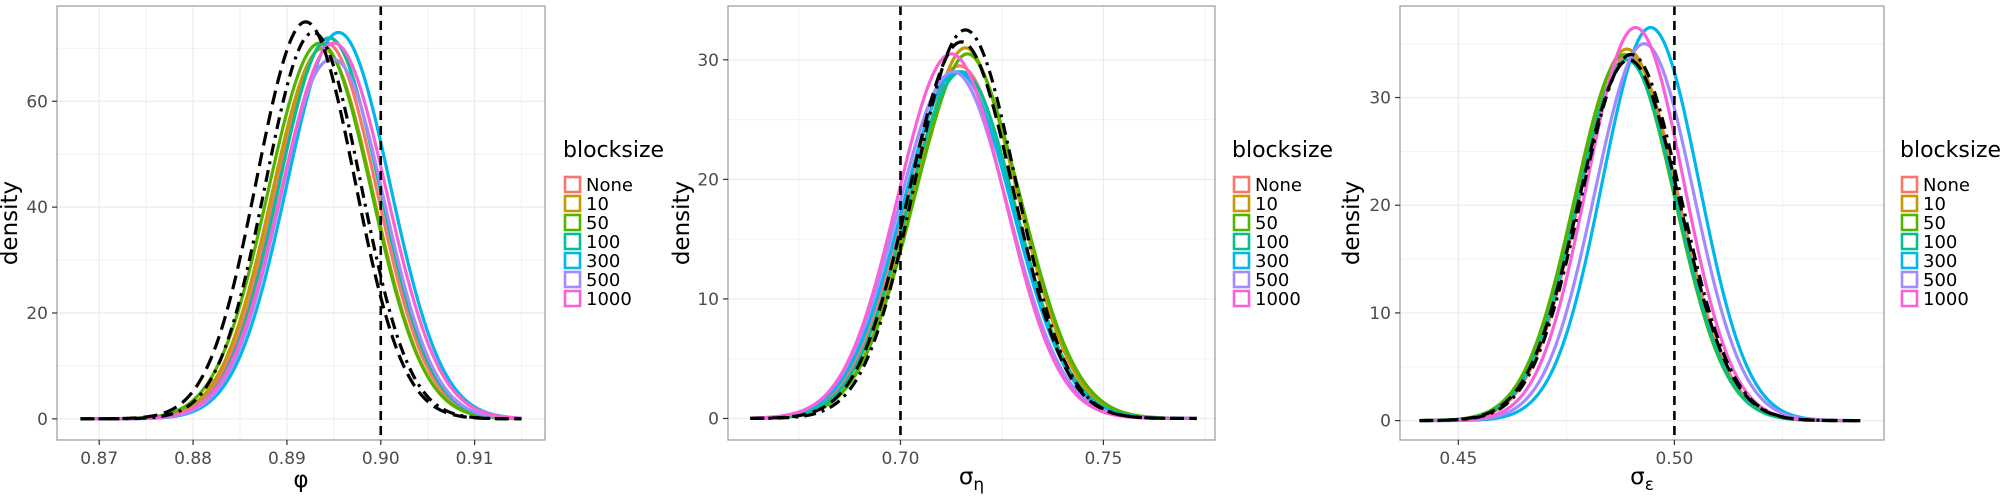 Image resolution: width=2000 pixels, height=504 pixels. What do you see at coordinates (1674, 459) in the screenshot?
I see `x-tick-label: 0.50` at bounding box center [1674, 459].